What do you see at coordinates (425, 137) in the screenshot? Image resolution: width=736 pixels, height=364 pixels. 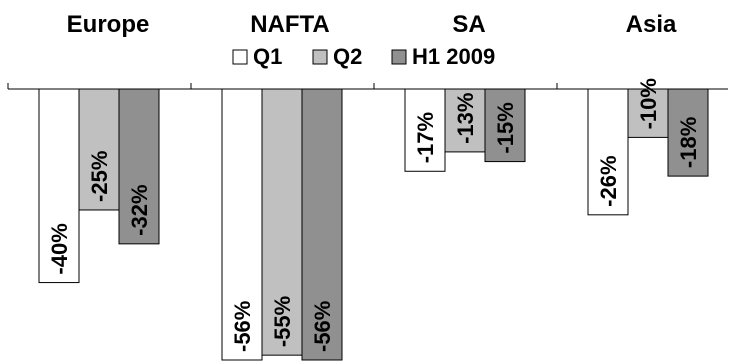 I see `bar-label-sa-q1: -17%` at bounding box center [425, 137].